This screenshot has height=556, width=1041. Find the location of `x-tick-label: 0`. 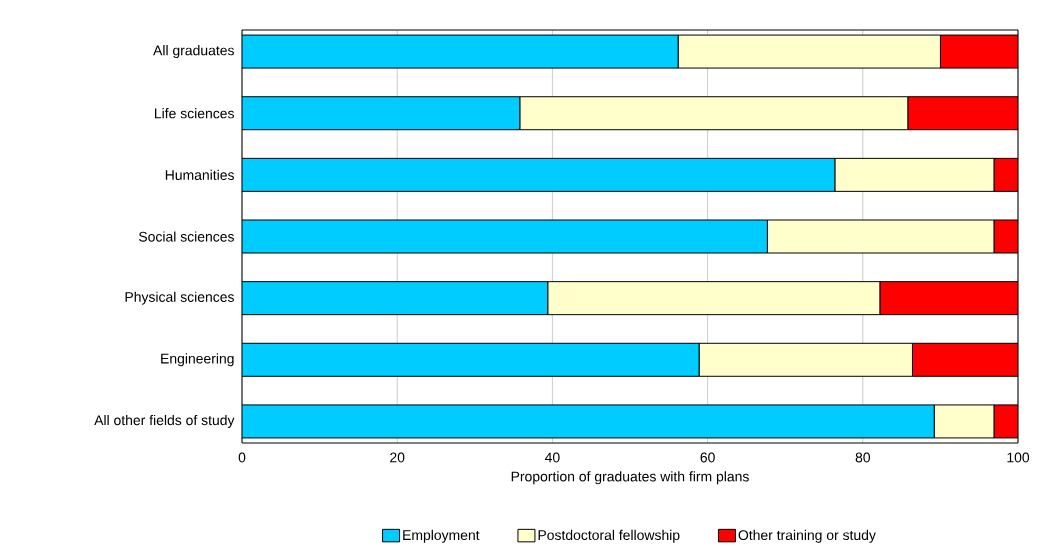

x-tick-label: 0 is located at coordinates (242, 457).